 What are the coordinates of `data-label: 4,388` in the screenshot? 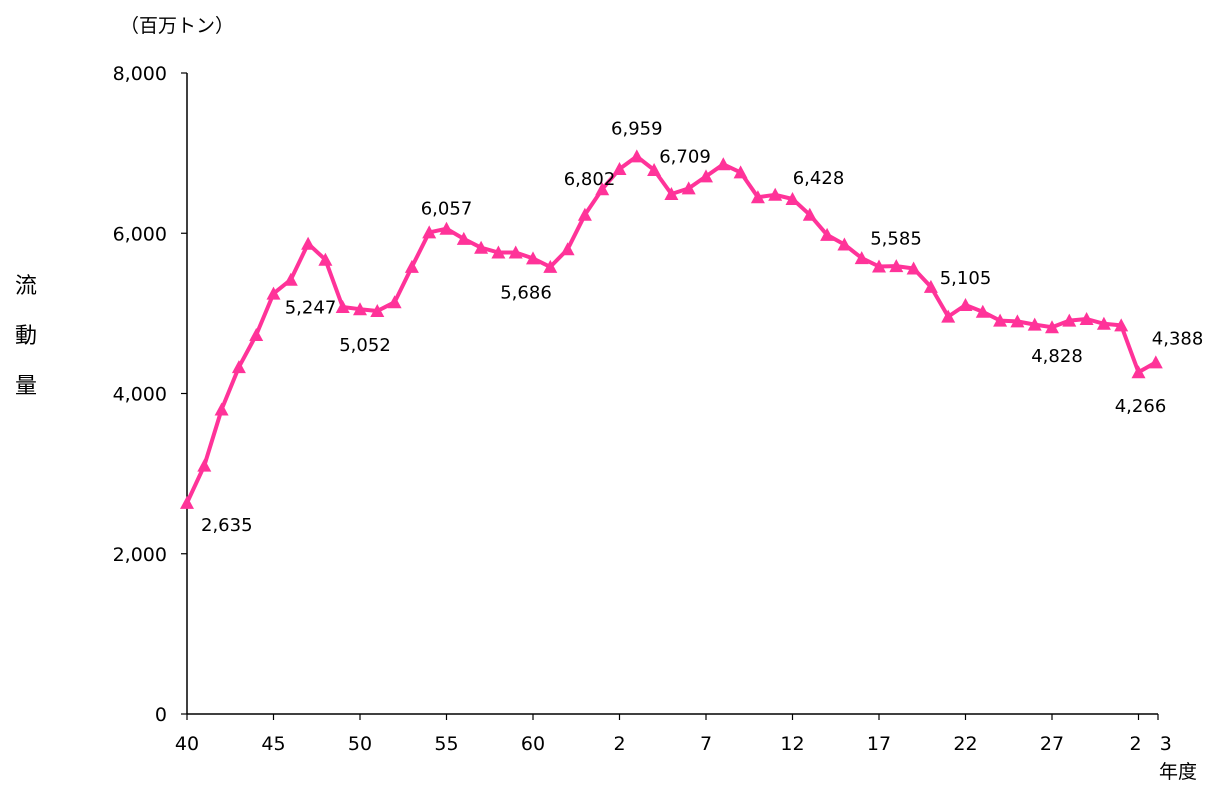 It's located at (1178, 338).